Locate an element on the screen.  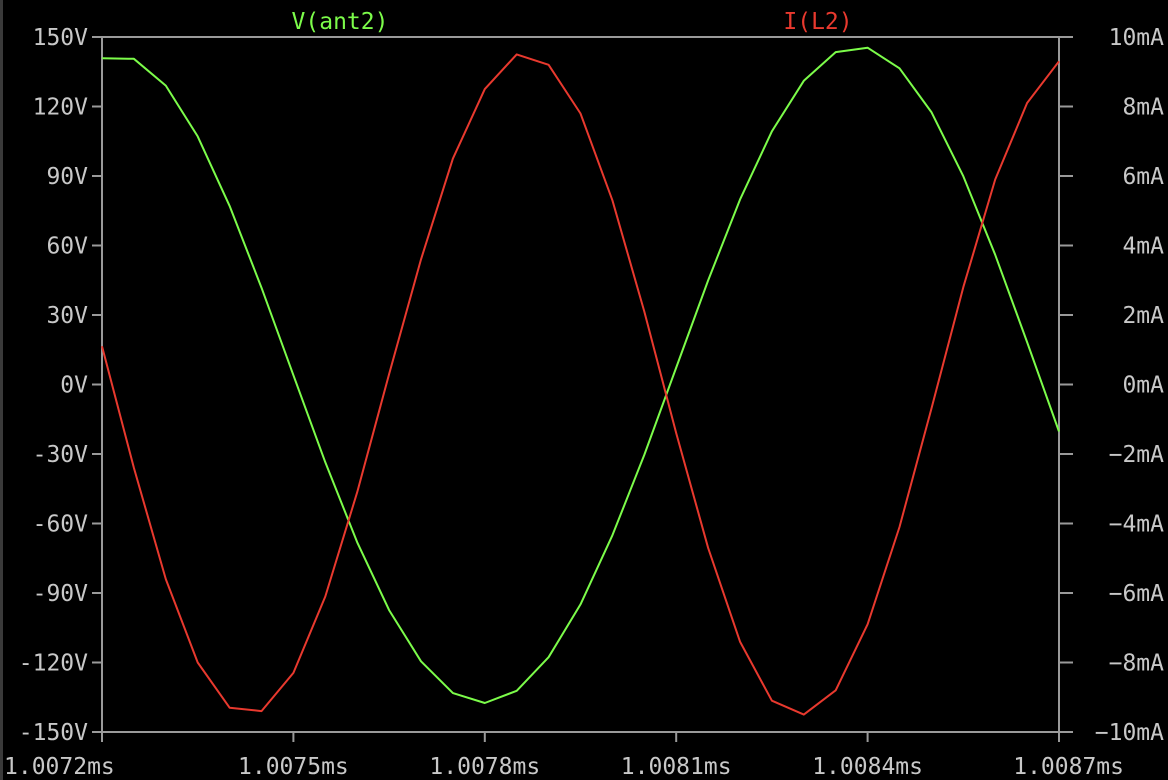
right-tick-label: 6mA is located at coordinates (1143, 177).